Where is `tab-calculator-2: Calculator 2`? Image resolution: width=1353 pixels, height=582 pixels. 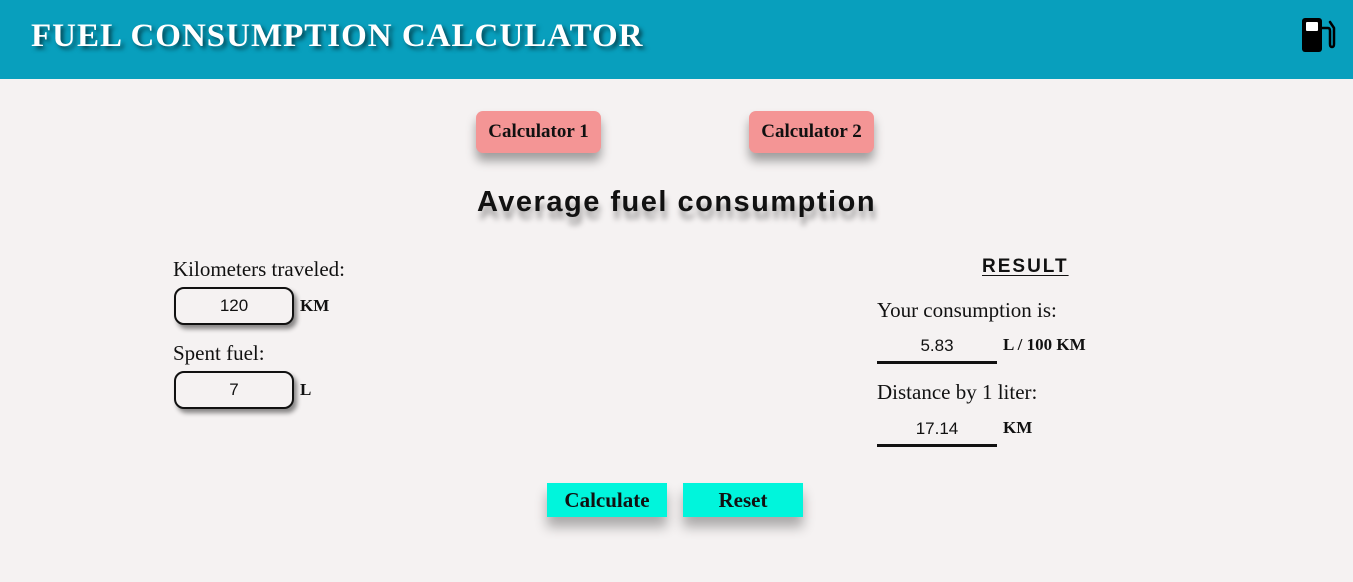
tab-calculator-2: Calculator 2 is located at coordinates (811, 132).